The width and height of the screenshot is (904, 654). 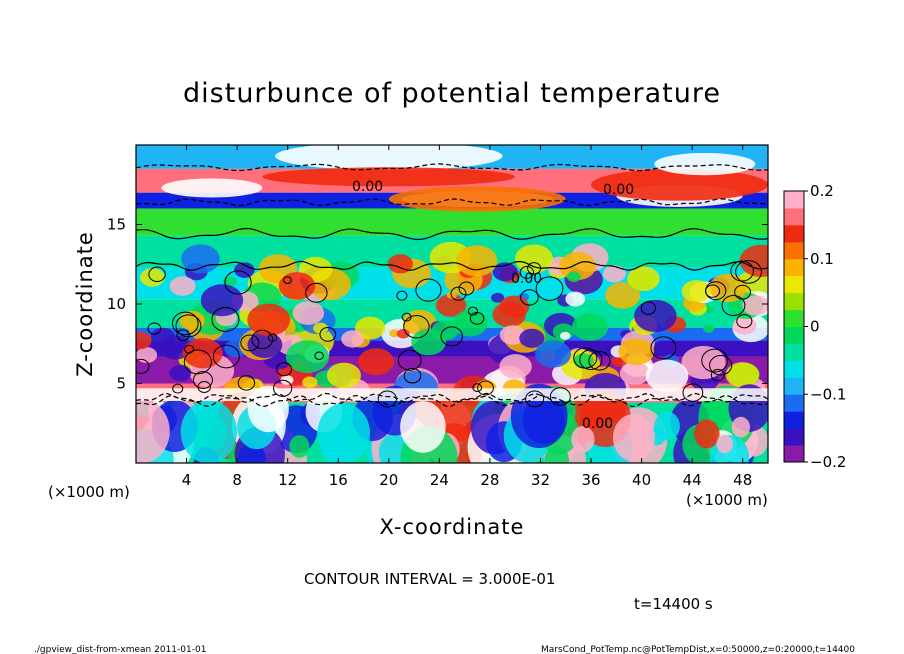 What do you see at coordinates (822, 191) in the screenshot?
I see `colorbar-tick-label: 0.2` at bounding box center [822, 191].